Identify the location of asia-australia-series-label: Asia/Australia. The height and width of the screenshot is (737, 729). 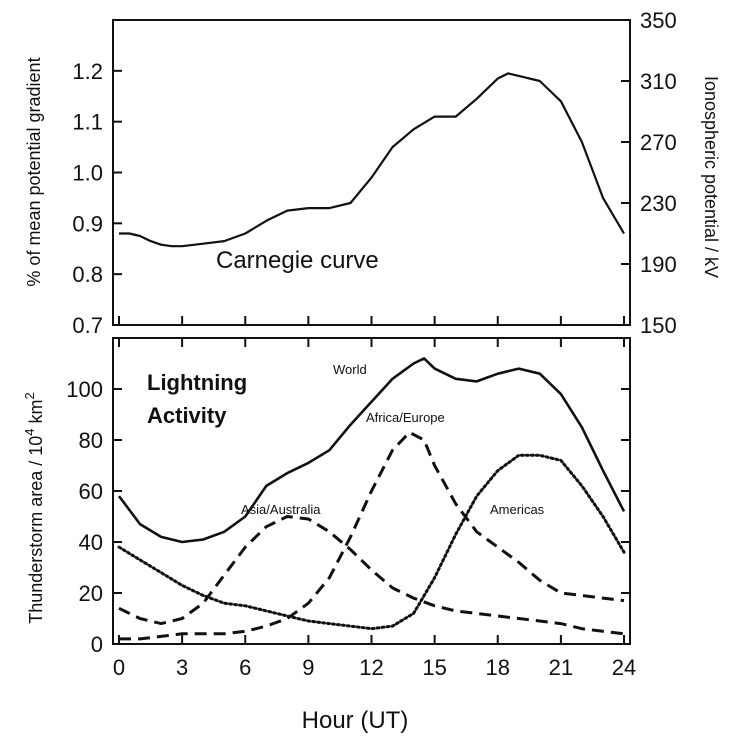
(281, 509).